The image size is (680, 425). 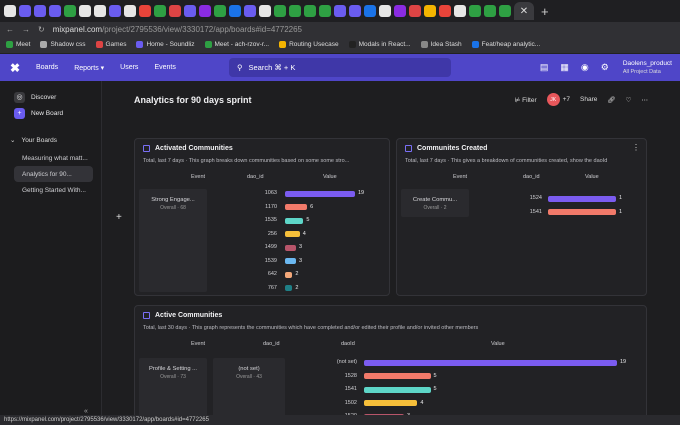 I want to click on card-title: Communites Created, so click(x=452, y=148).